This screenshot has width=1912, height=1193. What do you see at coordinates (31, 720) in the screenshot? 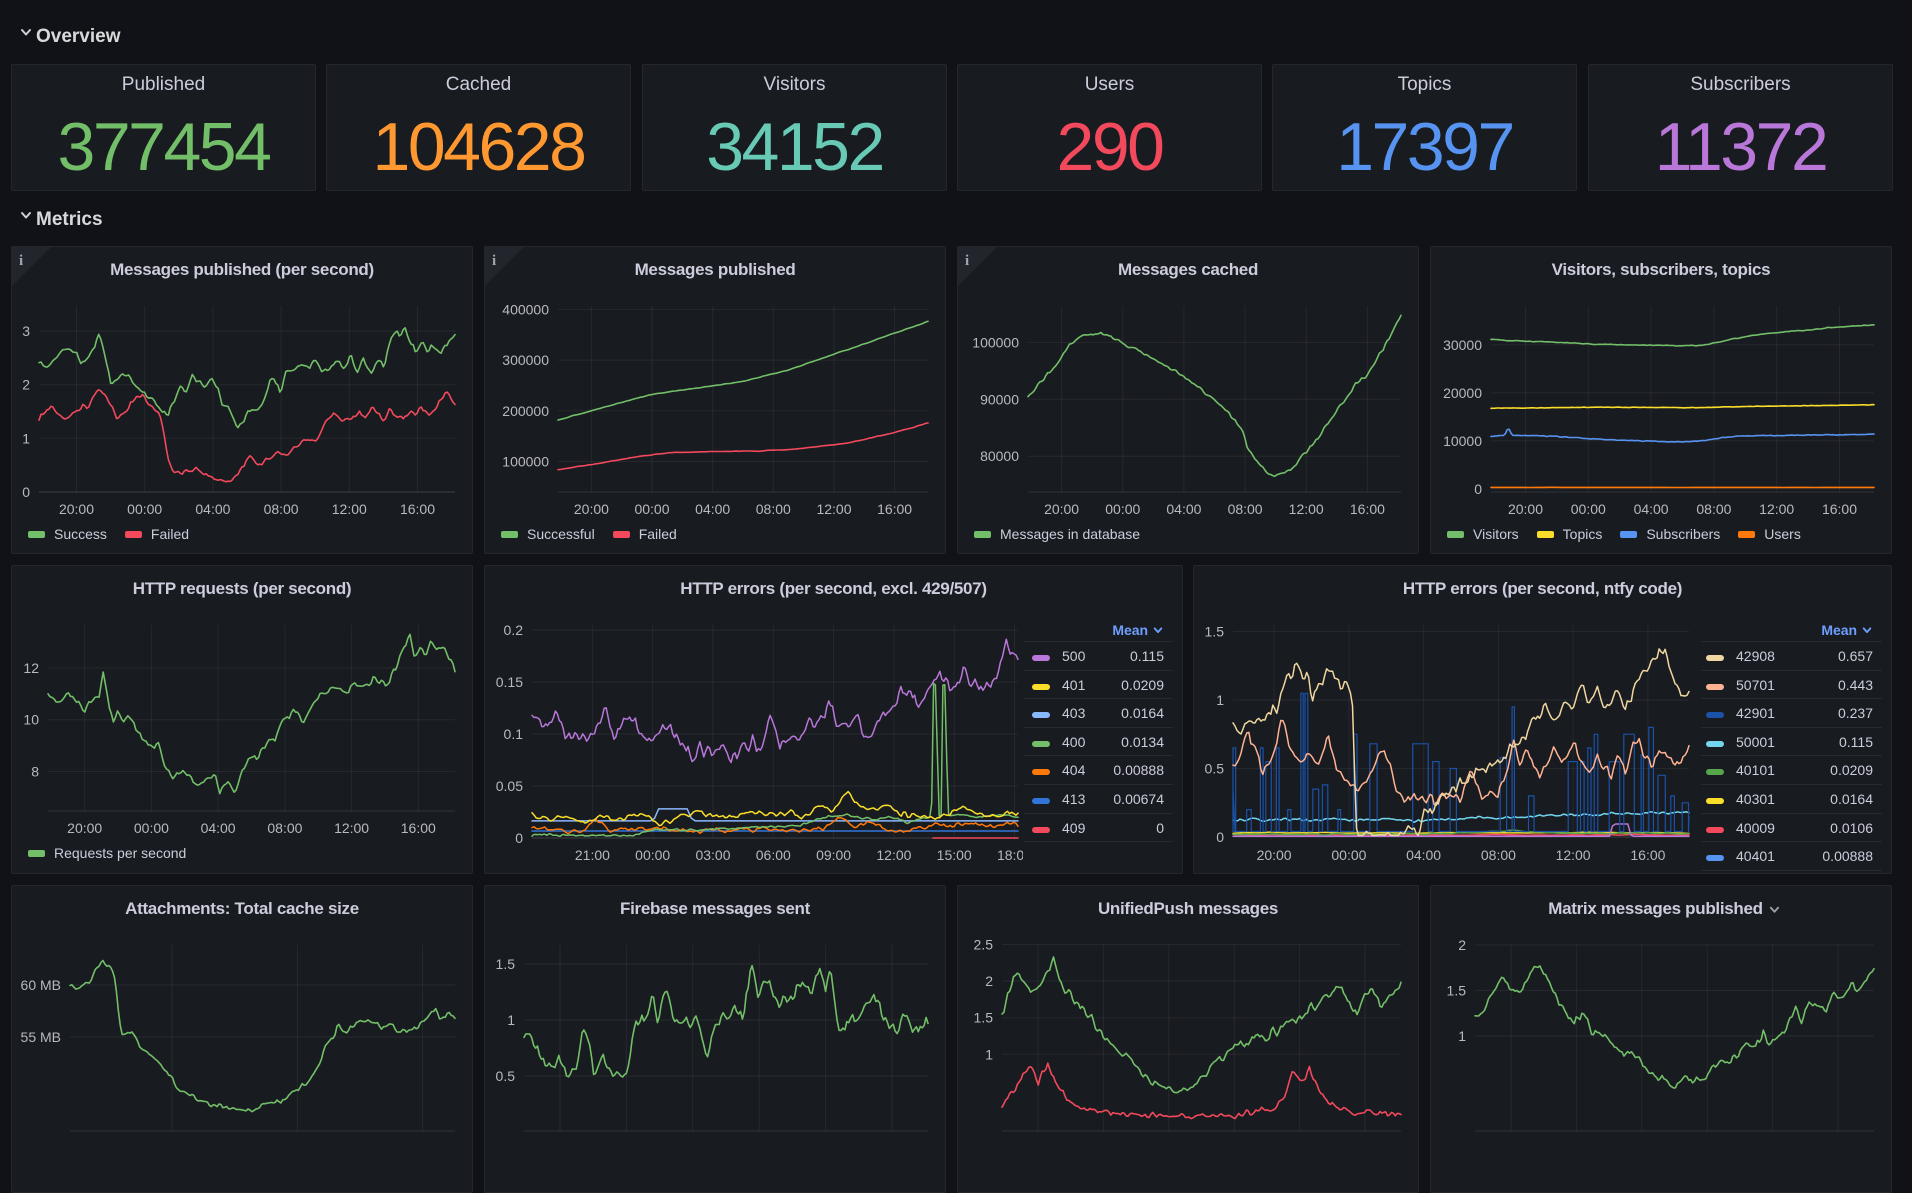
I see `svg-text: 10` at bounding box center [31, 720].